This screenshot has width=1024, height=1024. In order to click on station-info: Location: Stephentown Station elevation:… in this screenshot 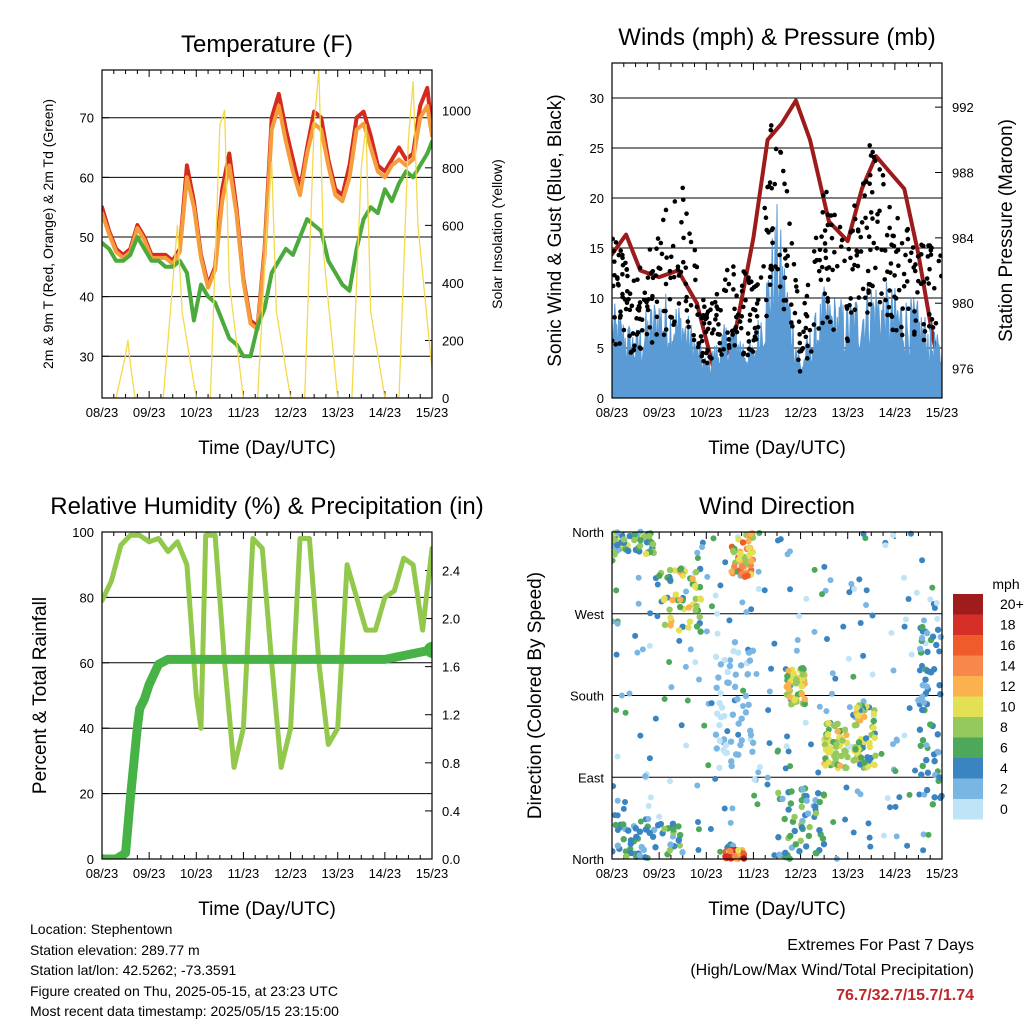, I will do `click(184, 970)`.